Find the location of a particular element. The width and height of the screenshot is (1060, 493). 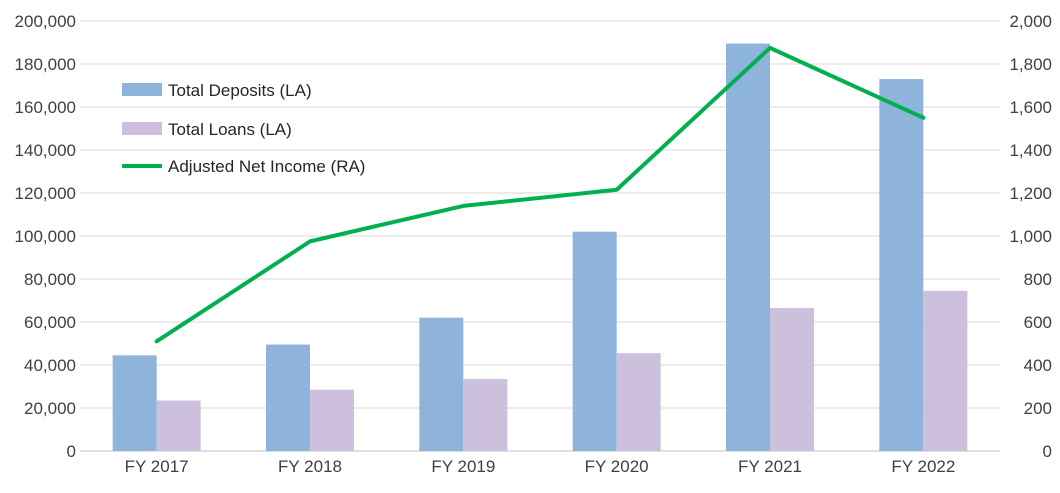

right-tick-label: 400 is located at coordinates (1038, 365).